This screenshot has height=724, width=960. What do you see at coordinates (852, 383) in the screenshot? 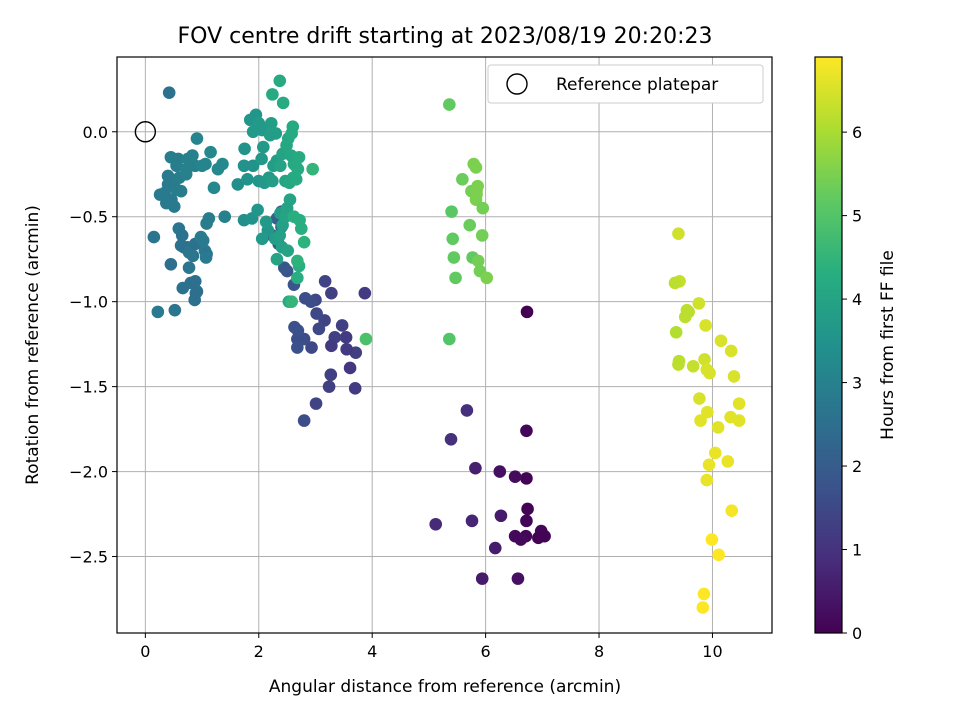
I see `colorbar-ticks: 0 1 2 3 4 5 6` at bounding box center [852, 383].